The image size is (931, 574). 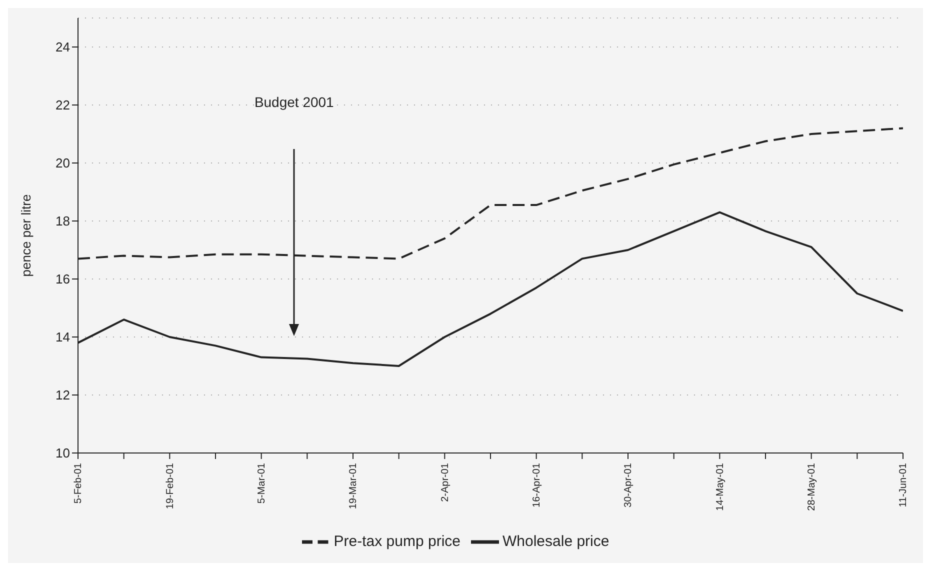 What do you see at coordinates (354, 486) in the screenshot?
I see `x-tick-label: 19-Mar-01` at bounding box center [354, 486].